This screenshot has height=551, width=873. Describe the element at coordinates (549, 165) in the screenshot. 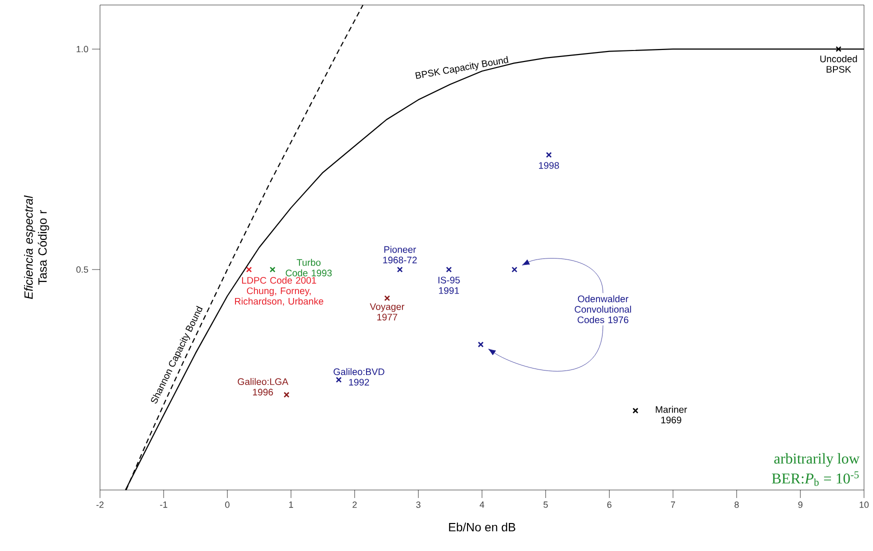

I see `annotation: 1998` at that location.